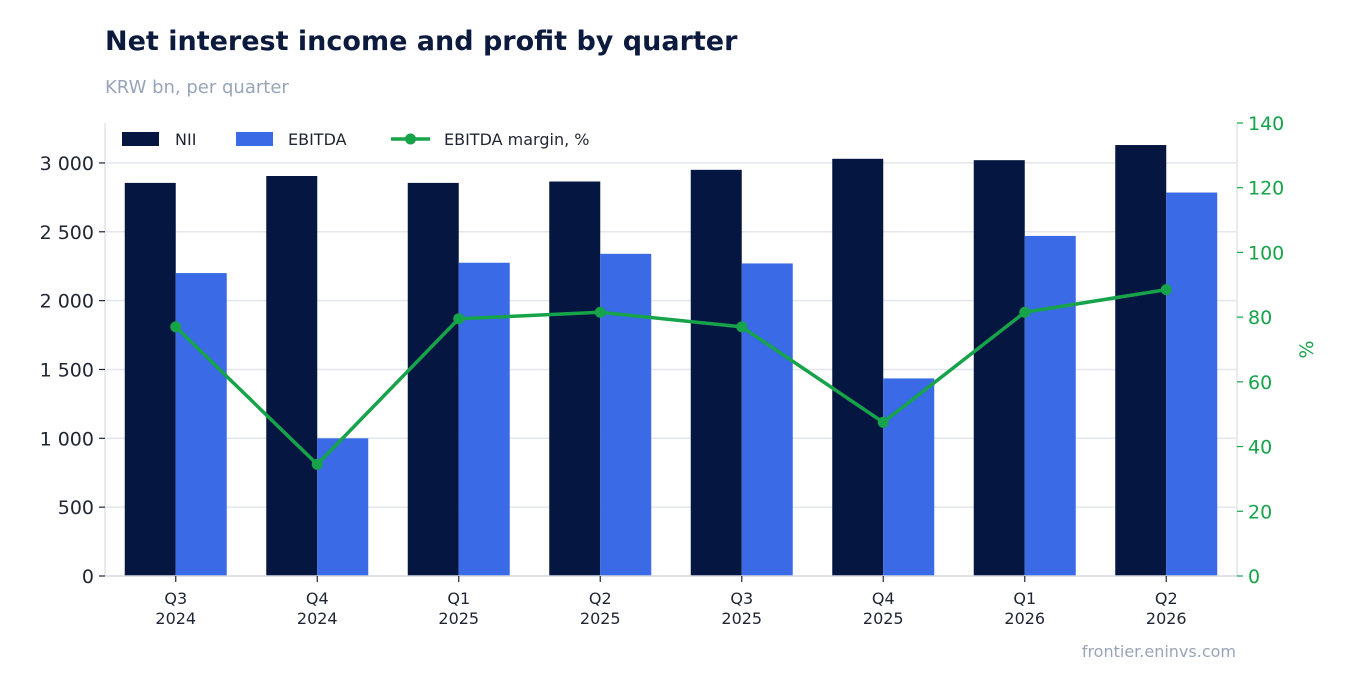 The height and width of the screenshot is (693, 1350). Describe the element at coordinates (197, 87) in the screenshot. I see `chart-subtitle: KRW bn, per quarter` at that location.